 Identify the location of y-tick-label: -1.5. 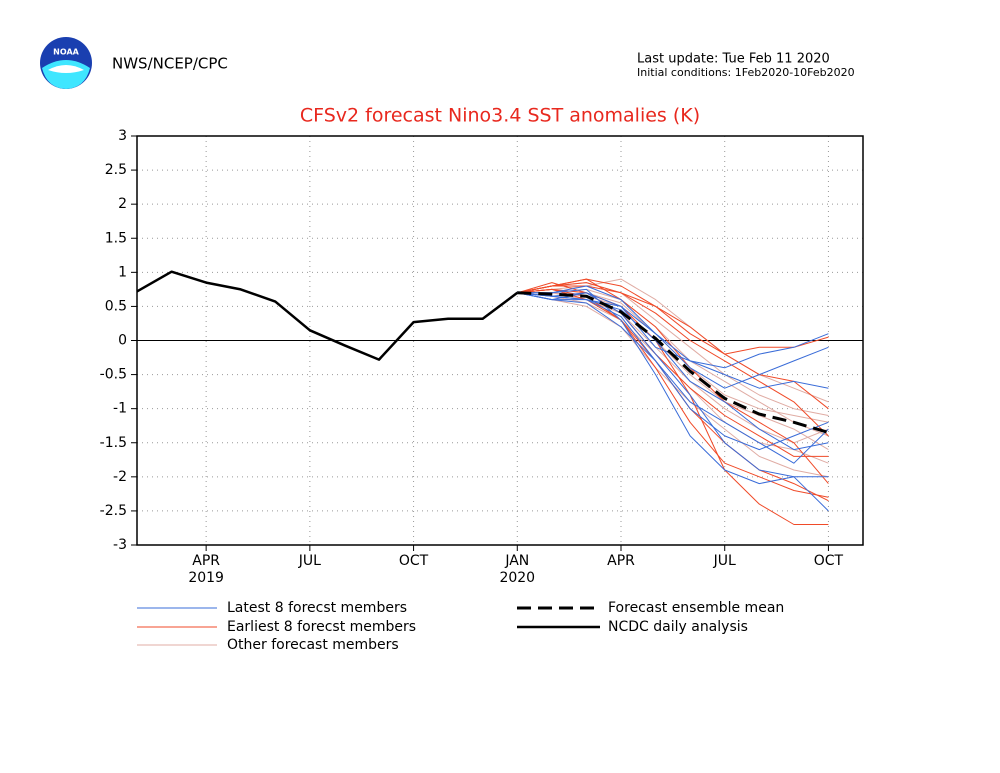
(113, 443).